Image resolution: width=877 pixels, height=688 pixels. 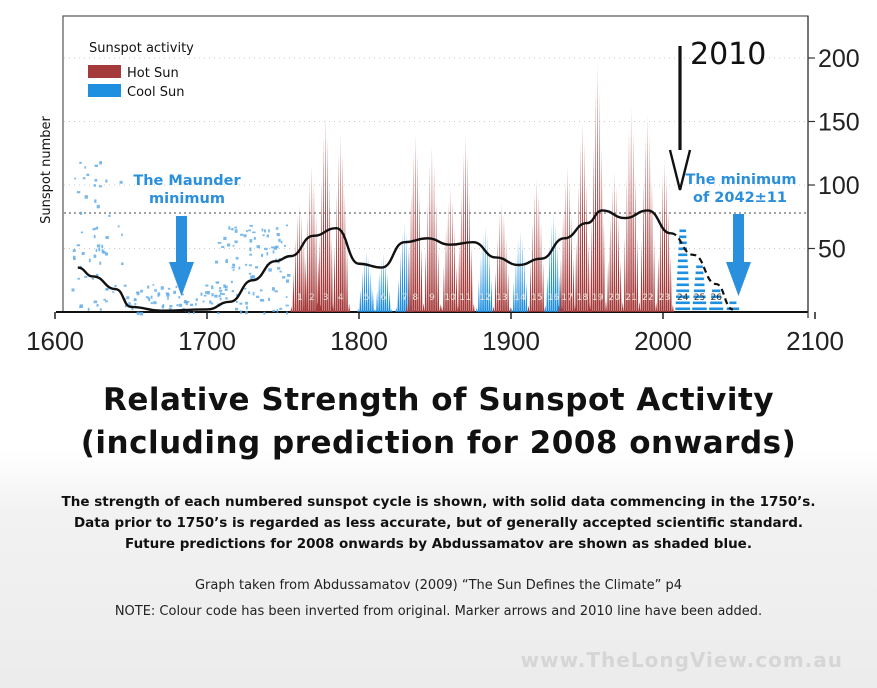 I want to click on cycle-label: 2, so click(x=312, y=298).